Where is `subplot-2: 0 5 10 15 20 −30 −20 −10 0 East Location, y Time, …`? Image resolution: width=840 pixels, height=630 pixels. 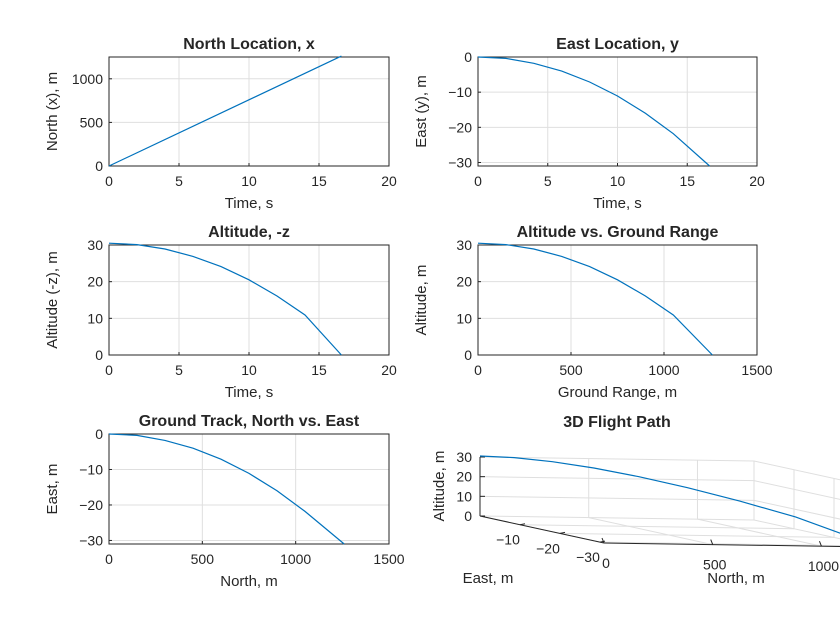 subplot-2: 0 5 10 15 20 −30 −20 −10 0 East Location, y Time, … is located at coordinates (589, 124).